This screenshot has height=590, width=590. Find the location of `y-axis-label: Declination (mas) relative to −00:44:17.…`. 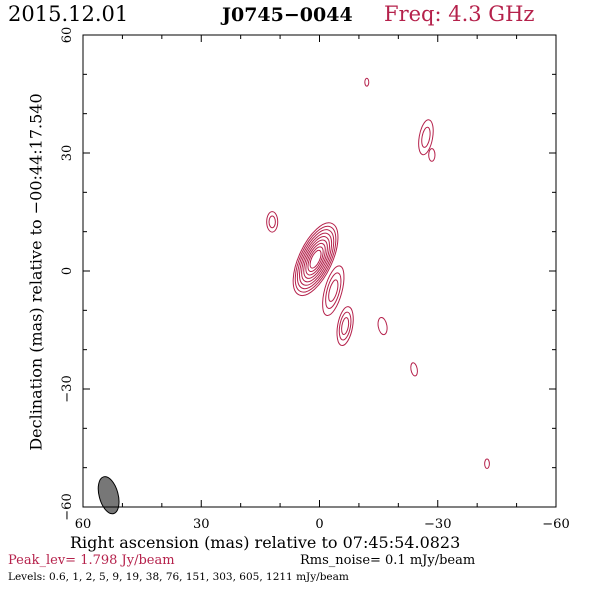

y-axis-label: Declination (mas) relative to −00:44:17.… is located at coordinates (36, 272).